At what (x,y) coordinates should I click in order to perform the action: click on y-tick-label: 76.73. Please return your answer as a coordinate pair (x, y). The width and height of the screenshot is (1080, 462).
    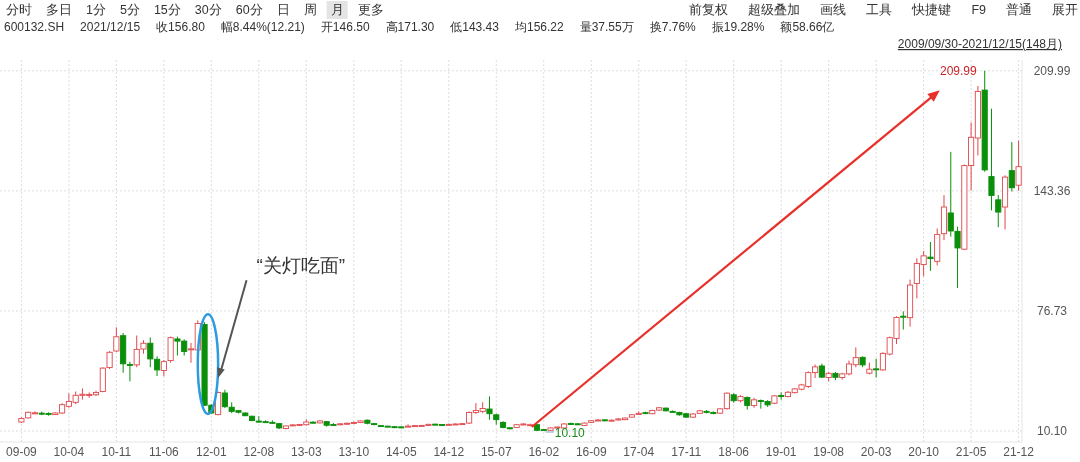
    Looking at the image, I should click on (1052, 310).